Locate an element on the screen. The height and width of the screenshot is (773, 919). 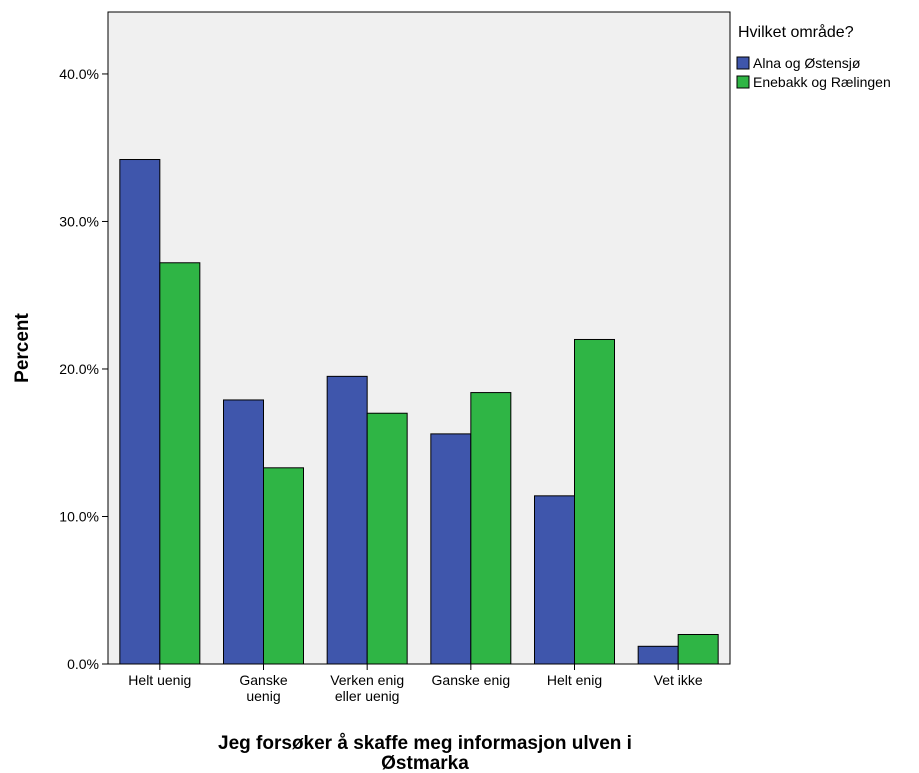
y-tick-label: 10.0% is located at coordinates (79, 516).